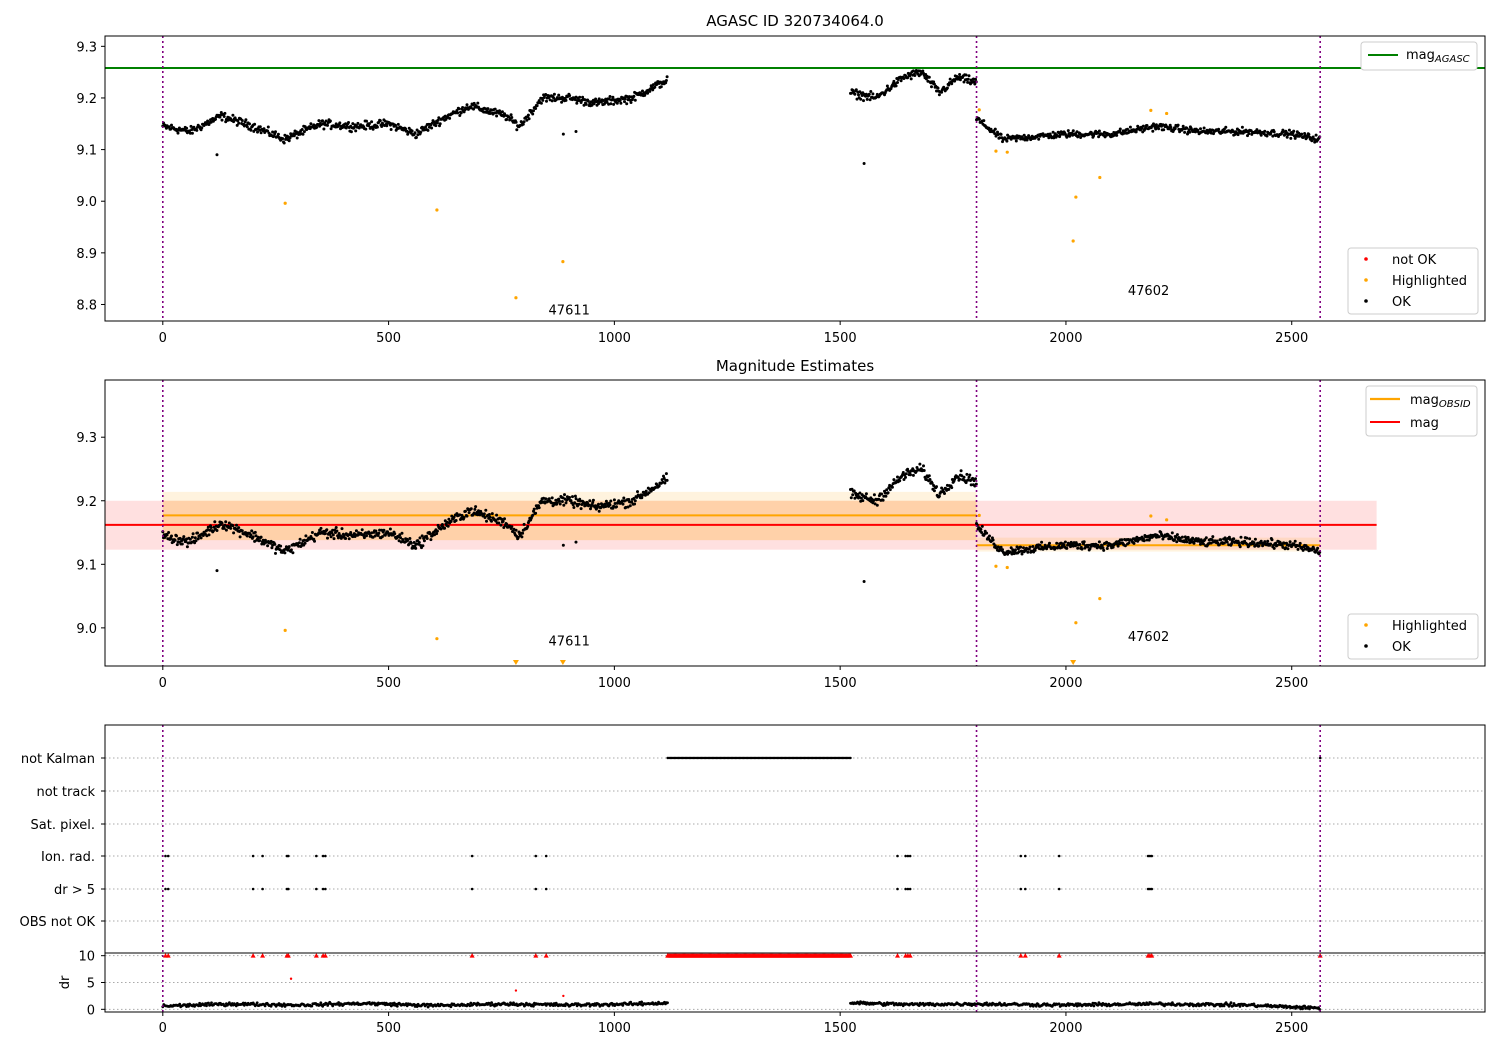 The width and height of the screenshot is (1500, 1050). What do you see at coordinates (1424, 423) in the screenshot?
I see `legend-label-mag: mag` at bounding box center [1424, 423].